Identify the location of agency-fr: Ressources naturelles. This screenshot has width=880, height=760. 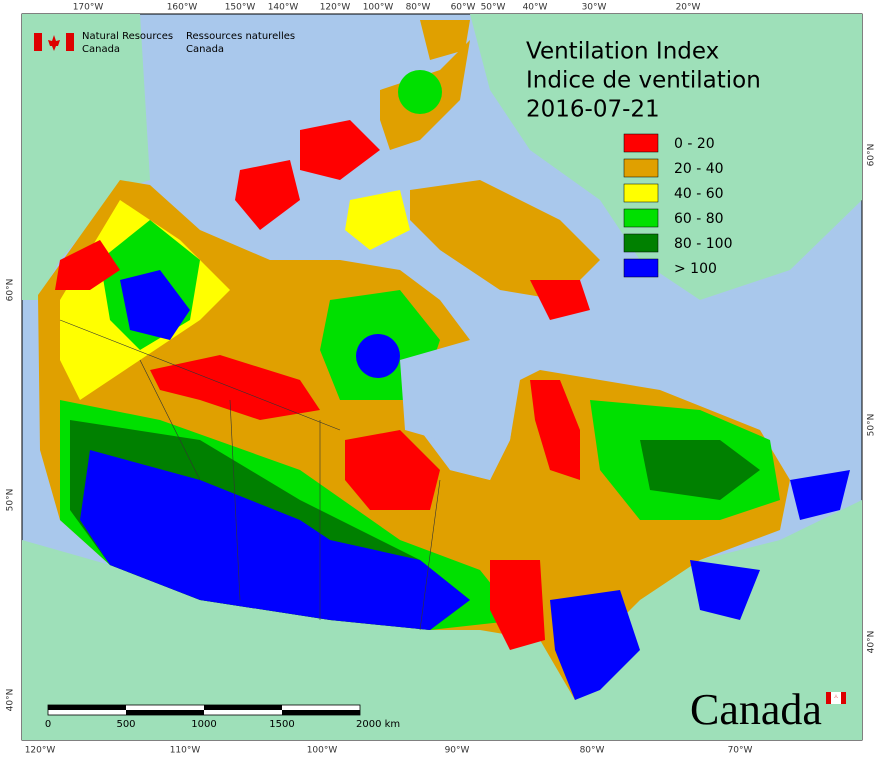
(240, 36).